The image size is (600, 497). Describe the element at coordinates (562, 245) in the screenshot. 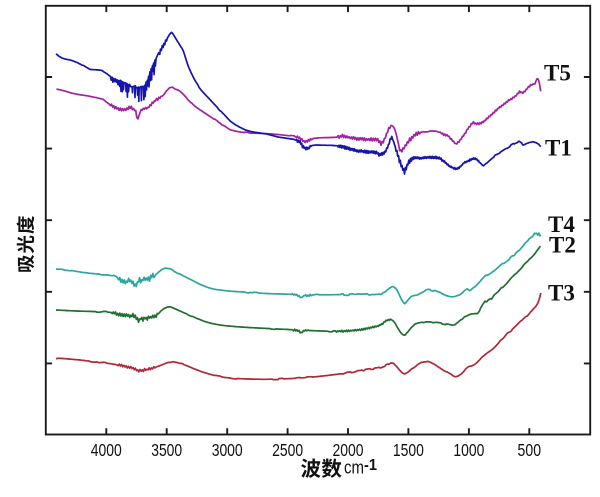

I see `svg-text: T2` at that location.